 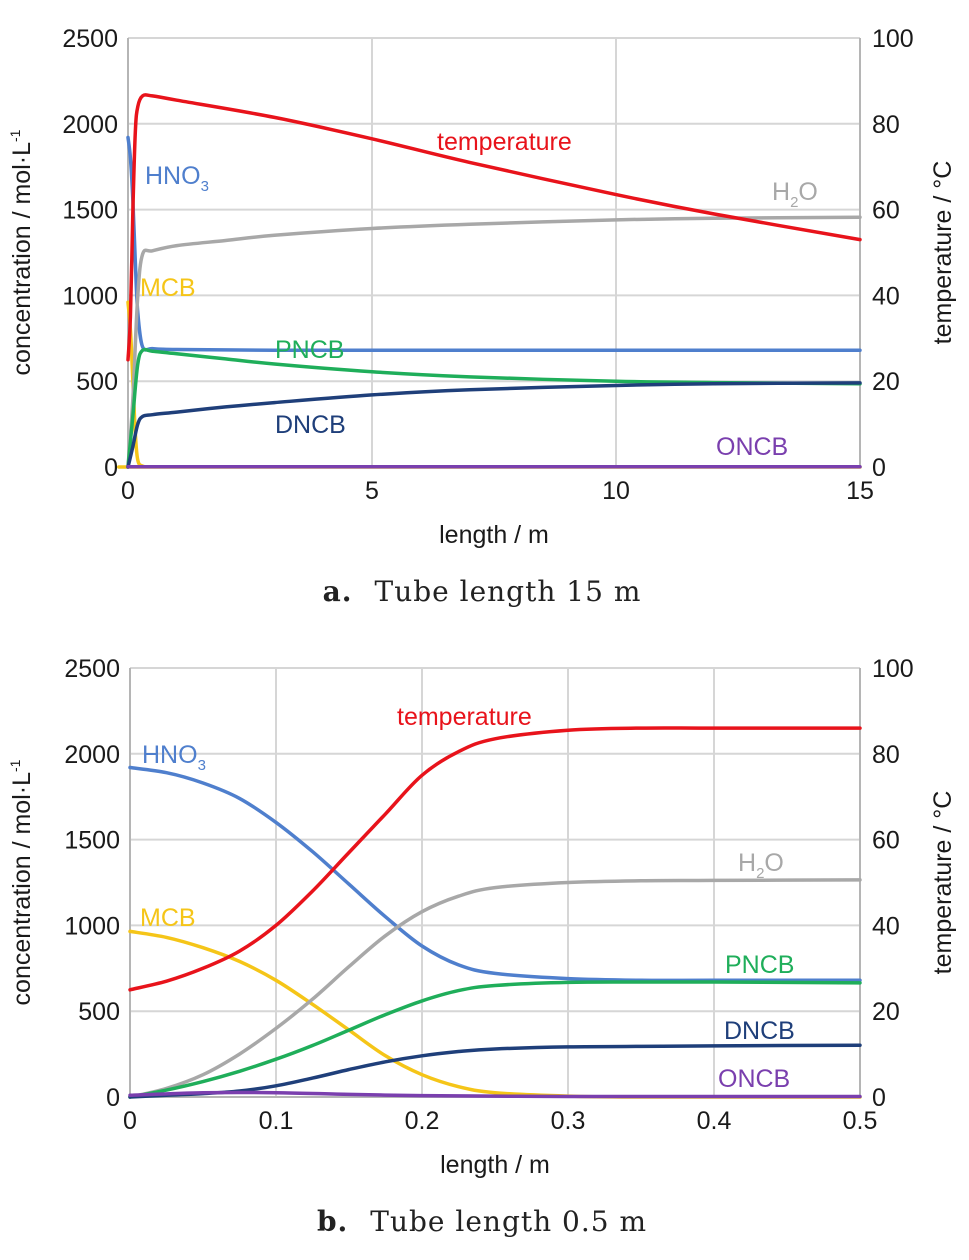 I want to click on x-tick-label: 10, so click(x=616, y=491).